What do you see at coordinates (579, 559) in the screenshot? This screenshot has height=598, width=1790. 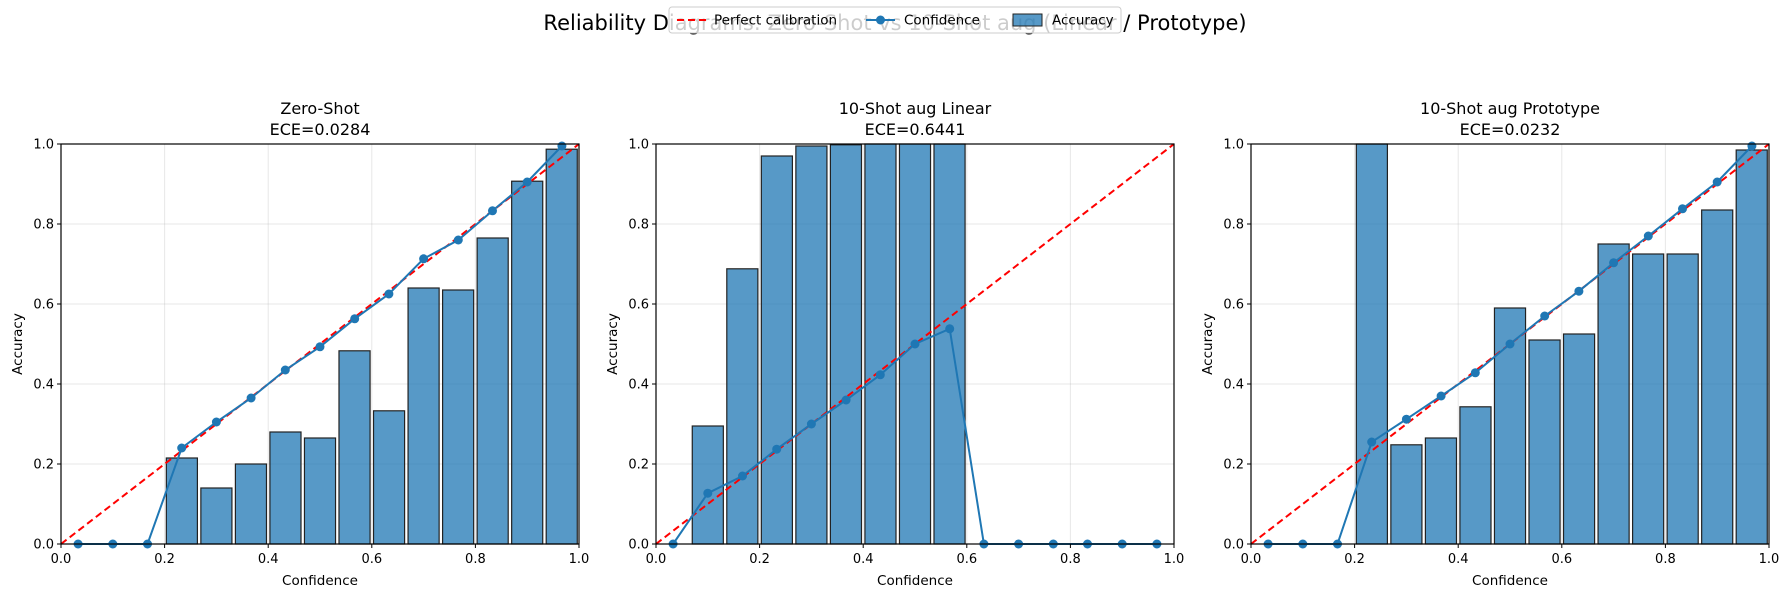 I see `x-tick-label: 1.0` at bounding box center [579, 559].